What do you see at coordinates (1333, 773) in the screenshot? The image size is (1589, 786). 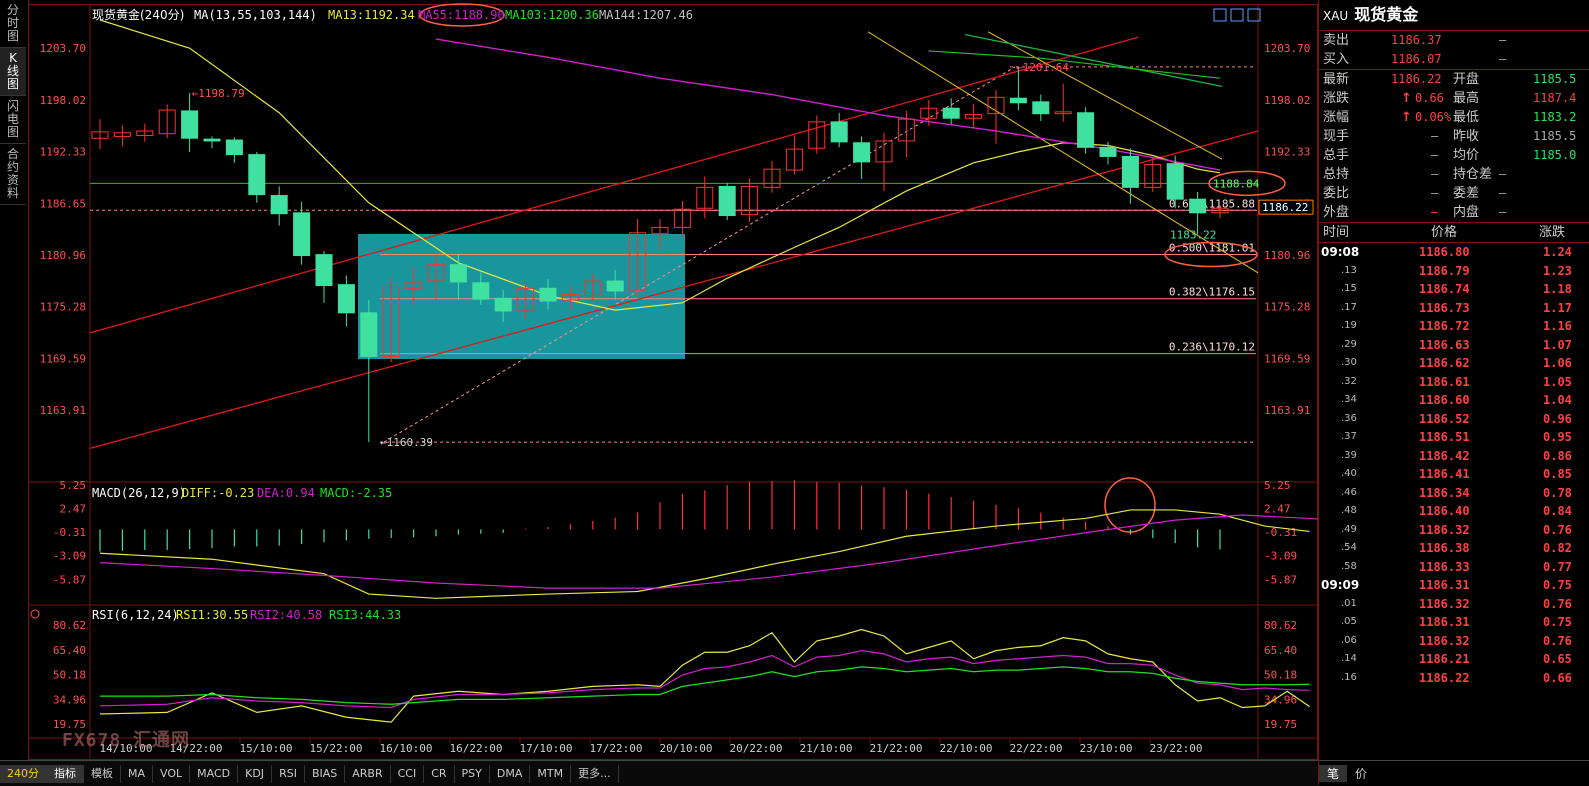 I see `quote-foot-tab: 笔` at bounding box center [1333, 773].